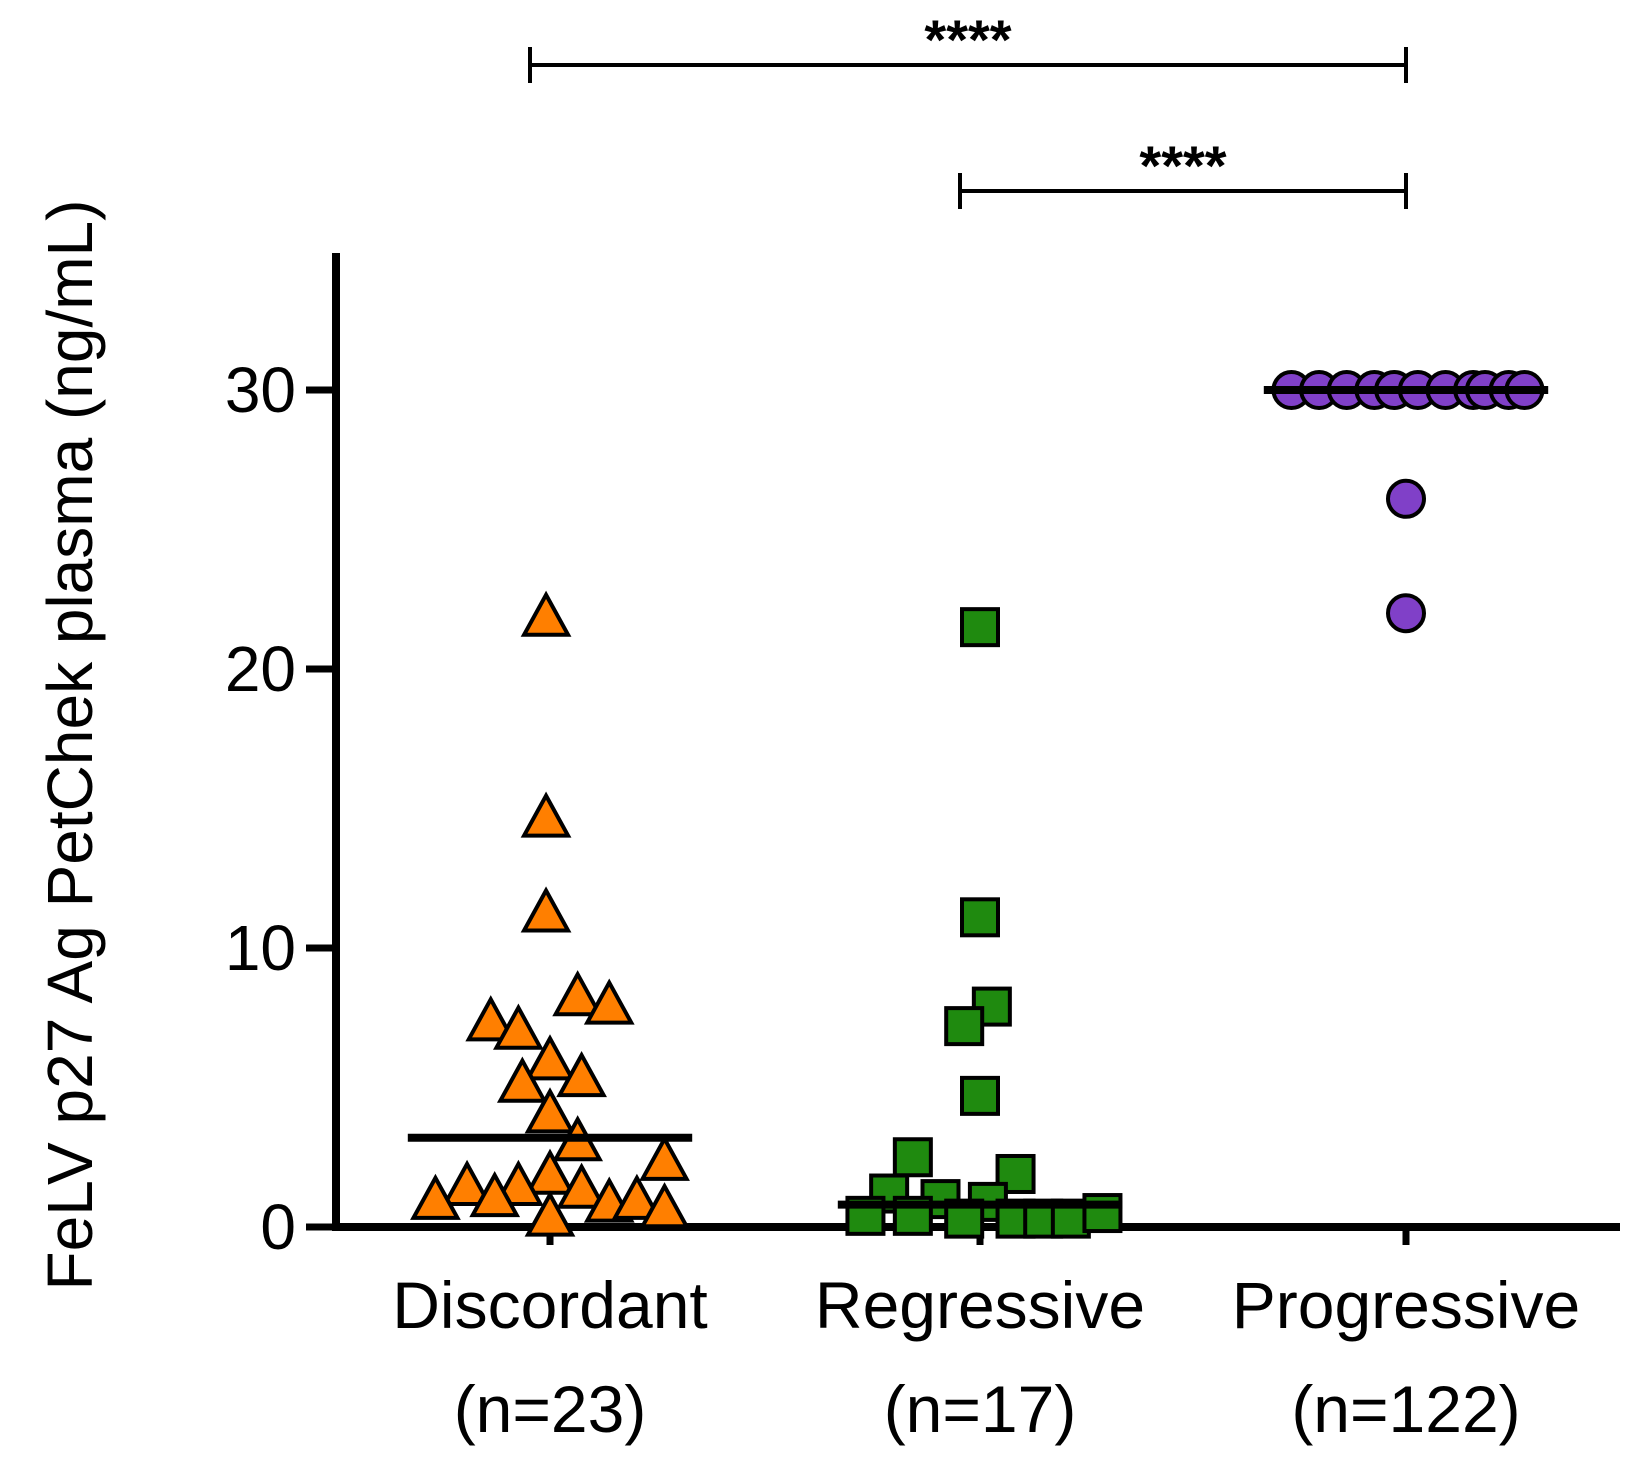 This screenshot has width=1646, height=1474. I want to click on y-ticks: 0 10 20 30, so click(280, 808).